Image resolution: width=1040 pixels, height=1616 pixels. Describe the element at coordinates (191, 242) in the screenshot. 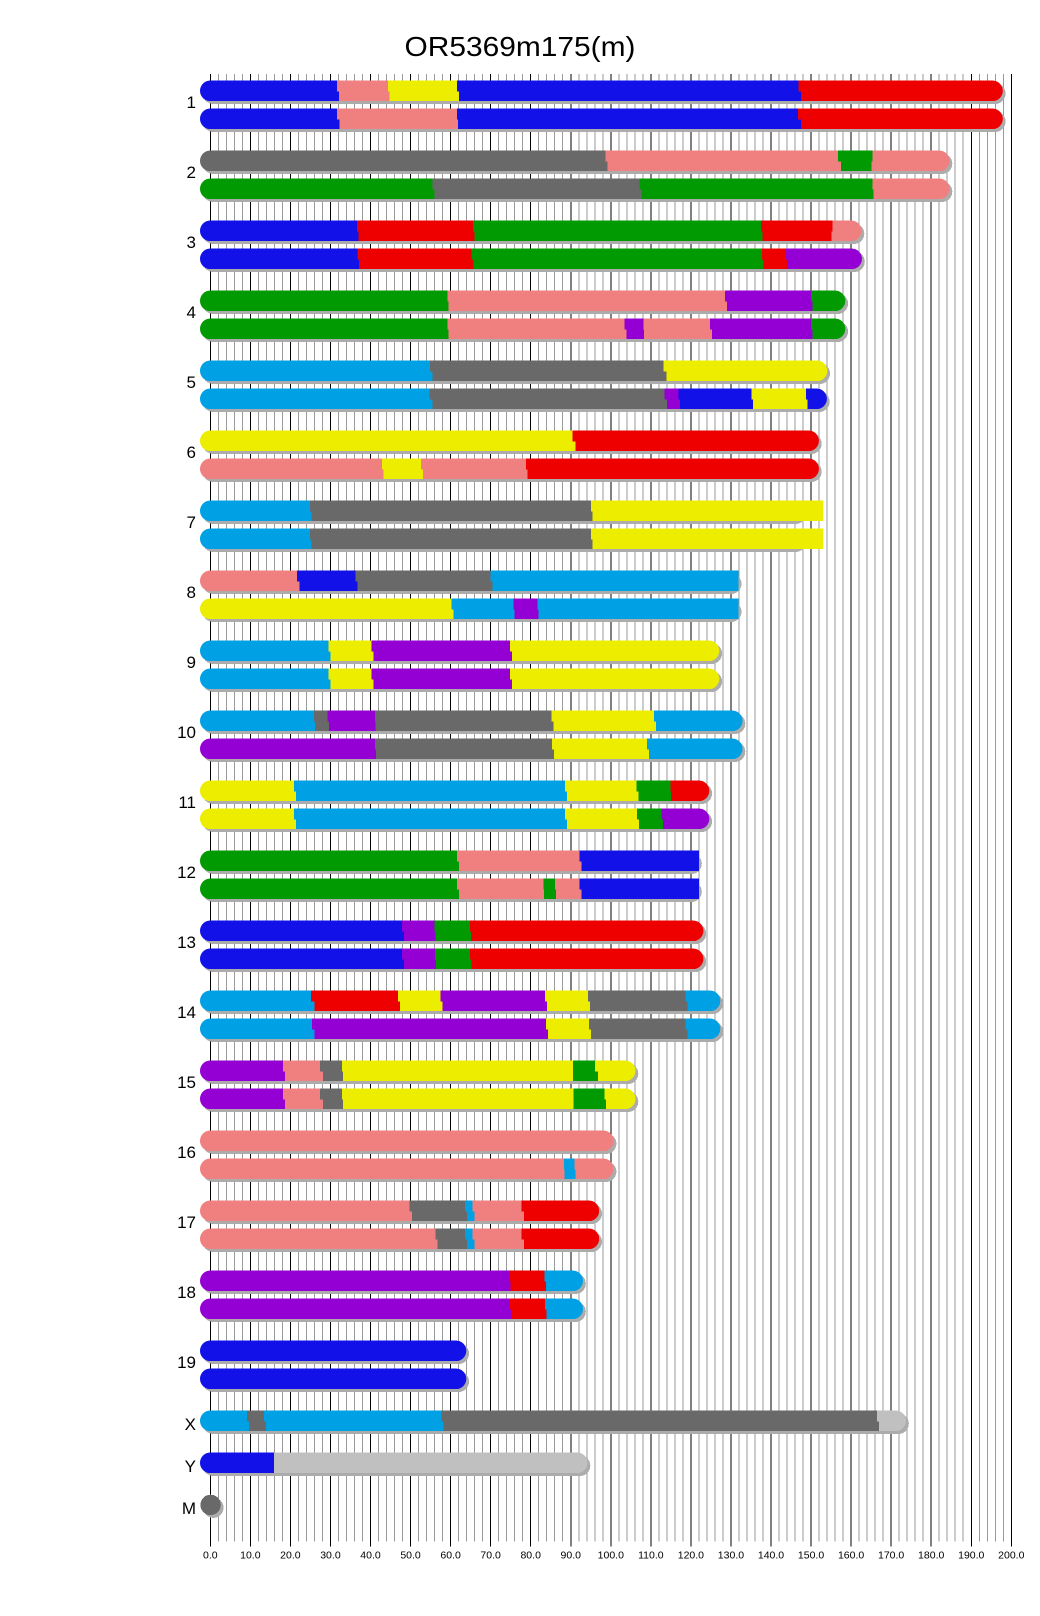

I see `svg-text: 3` at that location.